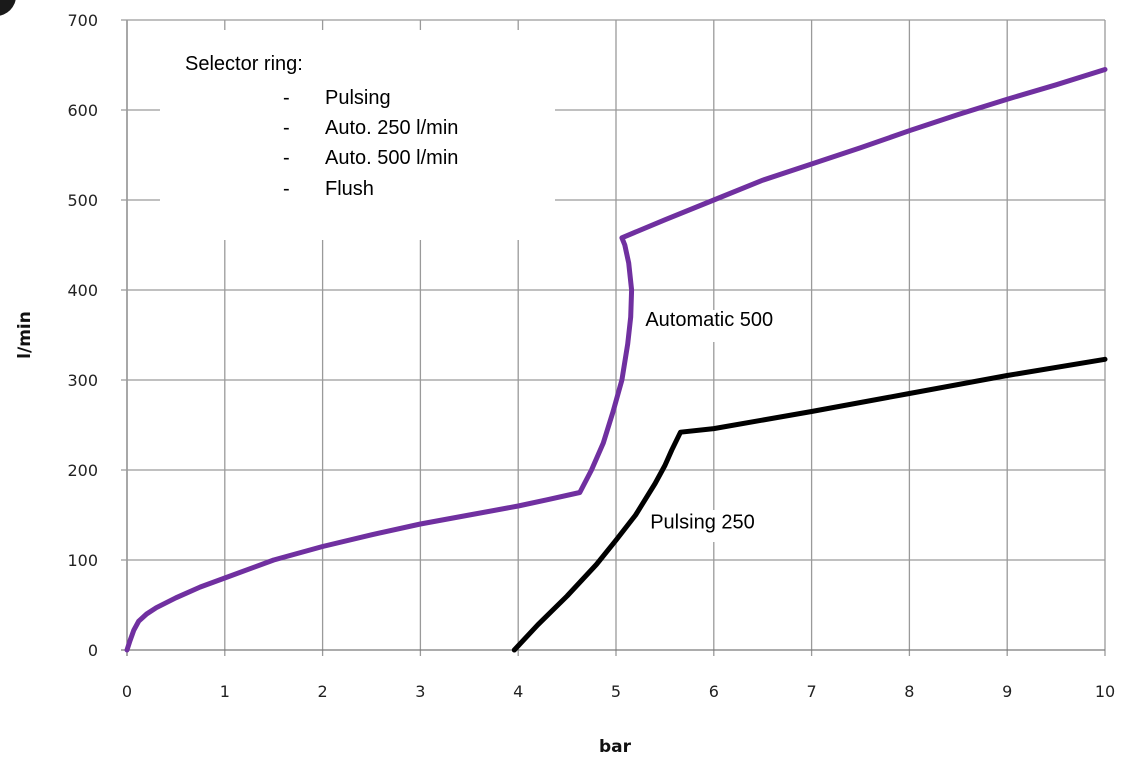 This screenshot has width=1123, height=757. What do you see at coordinates (93, 650) in the screenshot?
I see `y-tick-label: 0` at bounding box center [93, 650].